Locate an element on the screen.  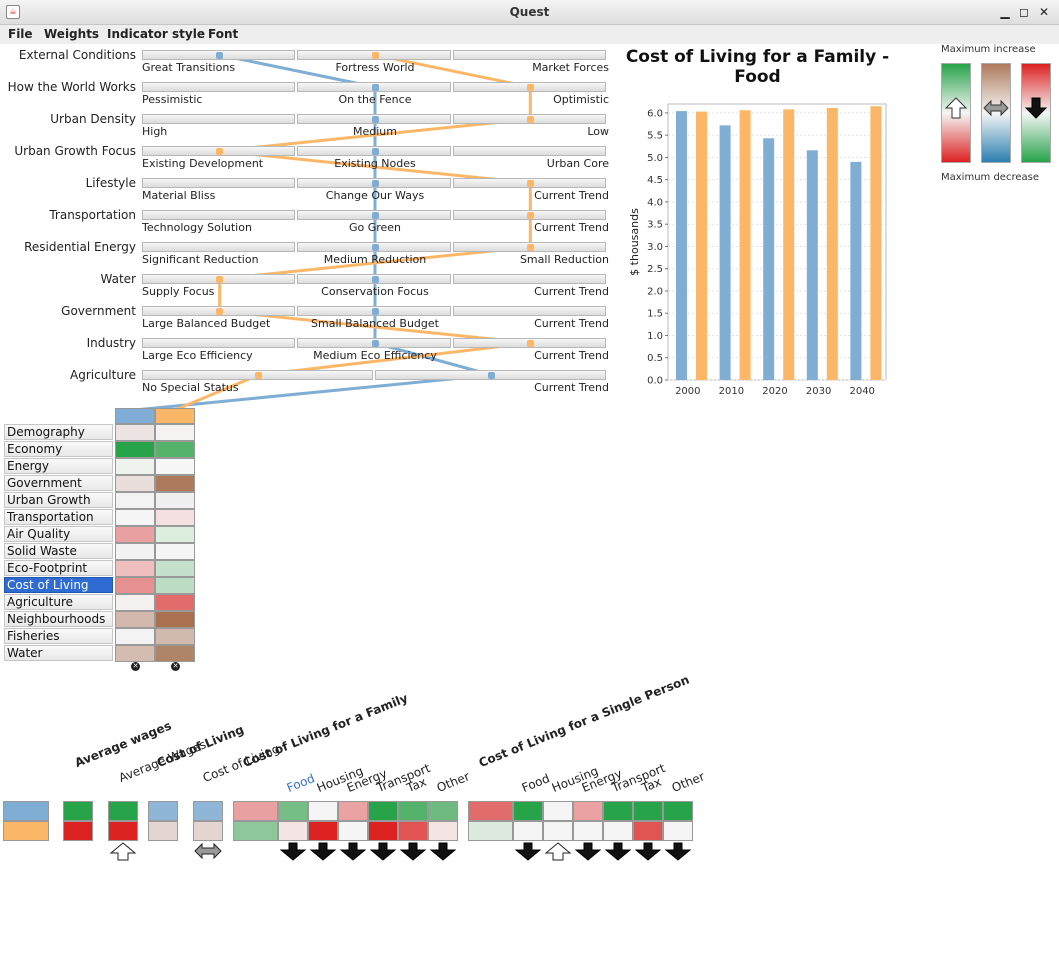
menu-indicator-style: Indicator style is located at coordinates (156, 34).